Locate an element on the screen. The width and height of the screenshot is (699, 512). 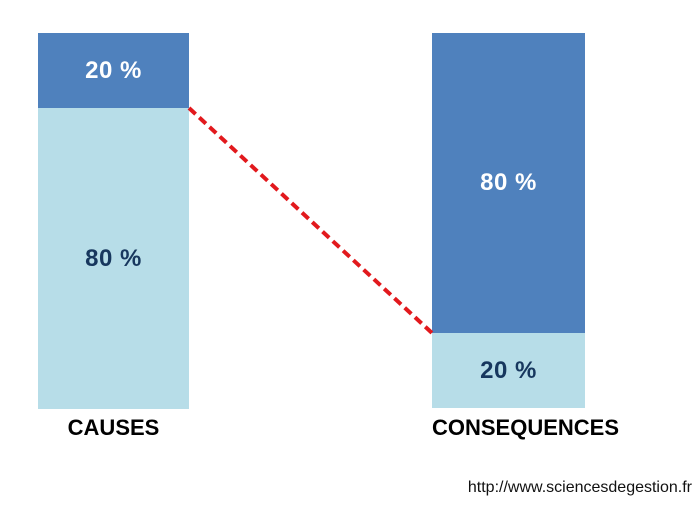
category-label-consequences: CONSEQUENCES is located at coordinates (526, 427).